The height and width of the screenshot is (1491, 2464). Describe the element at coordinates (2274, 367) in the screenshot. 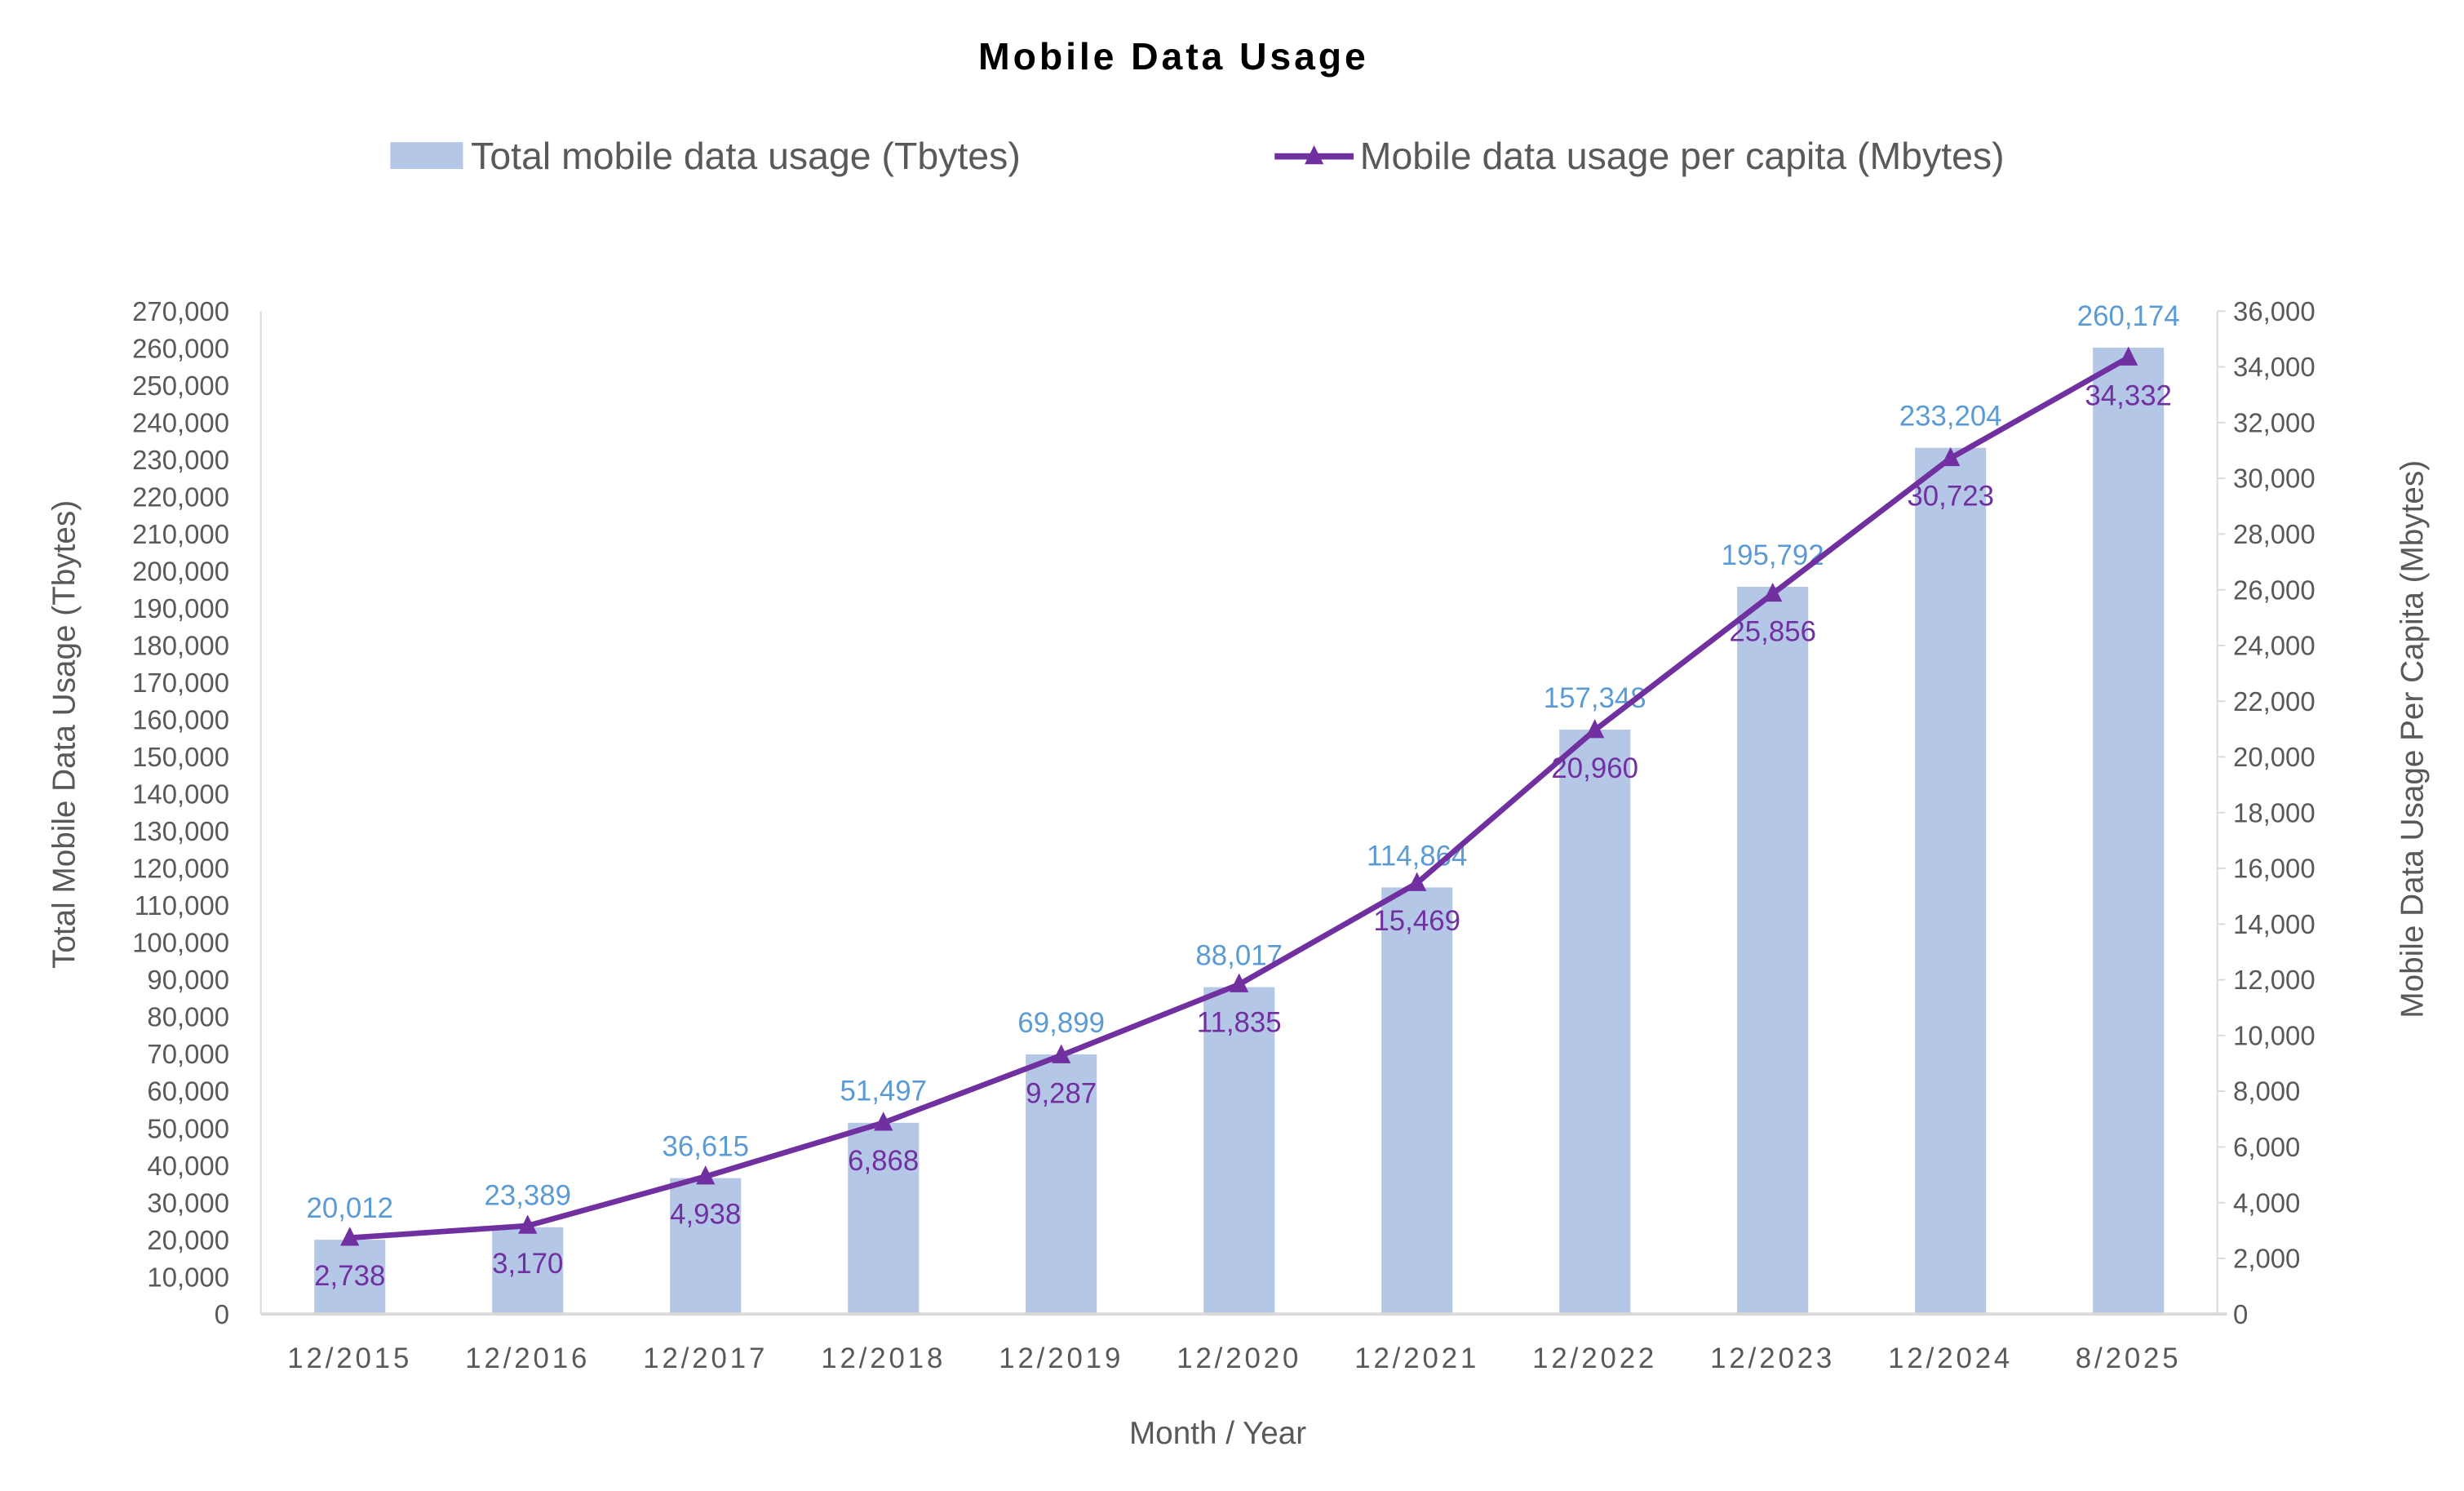

I see `right-tick-label: 34,000` at that location.